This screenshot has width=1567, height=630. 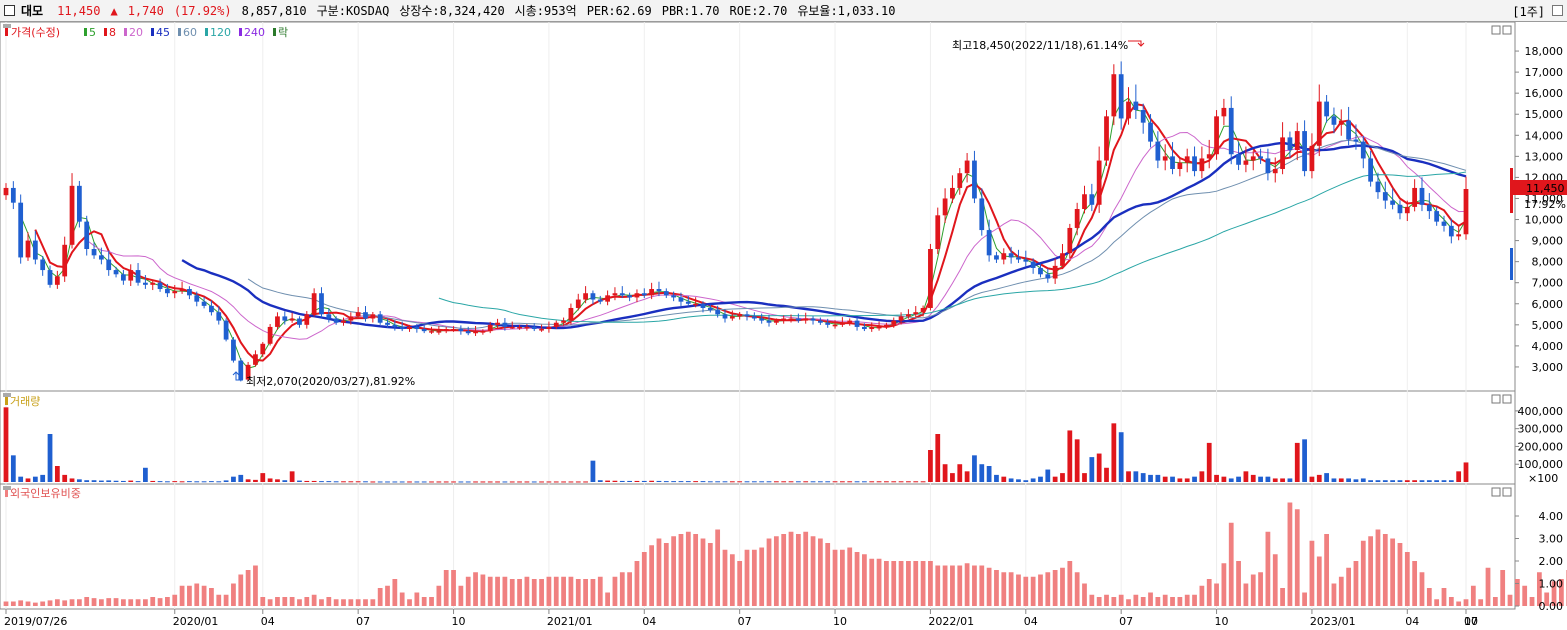 What do you see at coordinates (1544, 135) in the screenshot?
I see `price-tick-label: 14,000` at bounding box center [1544, 135].